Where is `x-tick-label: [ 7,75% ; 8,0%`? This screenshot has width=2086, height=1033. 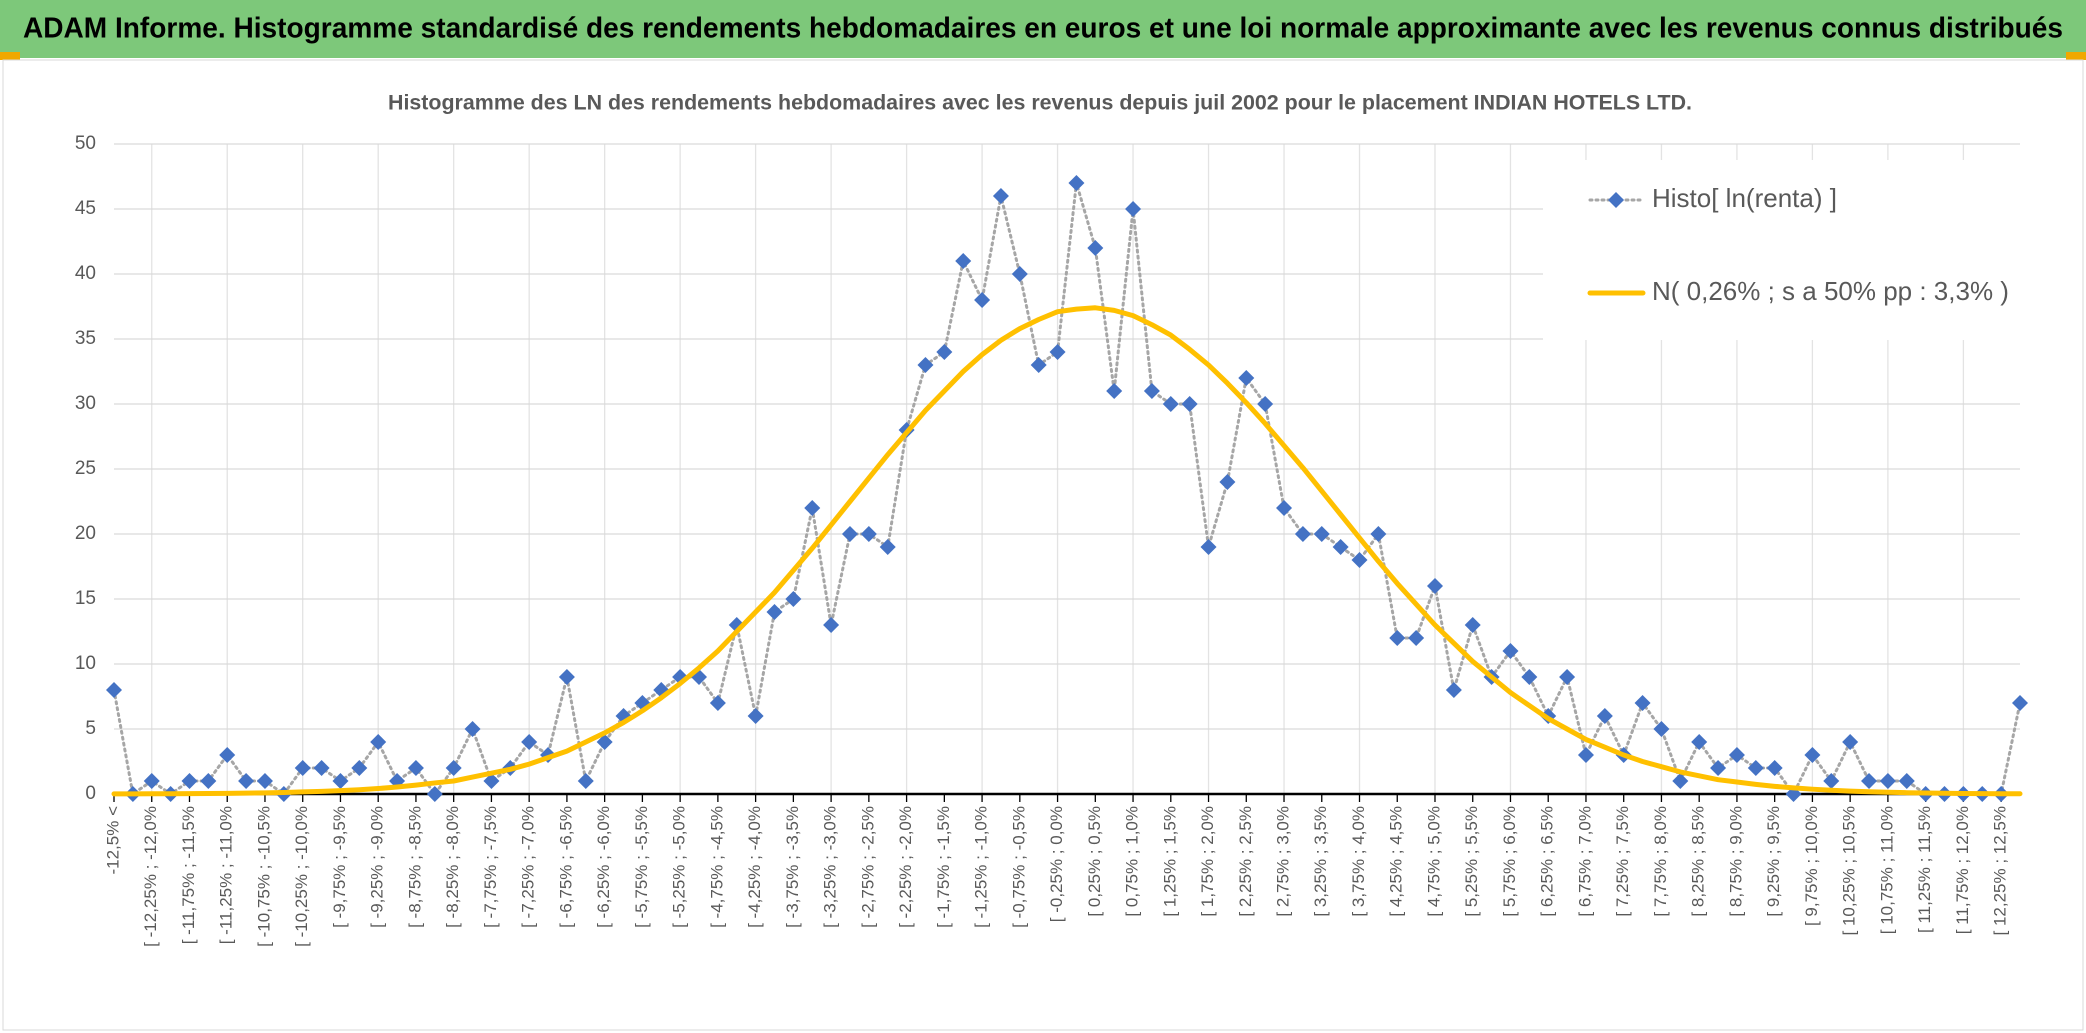
x-tick-label: [ 7,75% ; 8,0% is located at coordinates (1660, 861).